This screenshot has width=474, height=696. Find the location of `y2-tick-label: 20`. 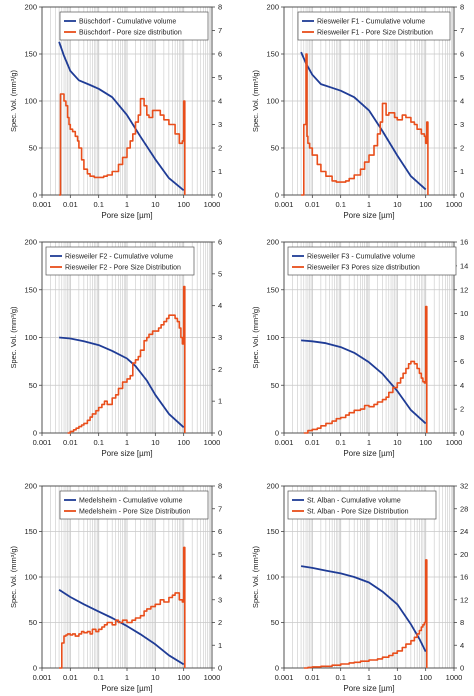

y2-tick-label: 20 is located at coordinates (464, 554).